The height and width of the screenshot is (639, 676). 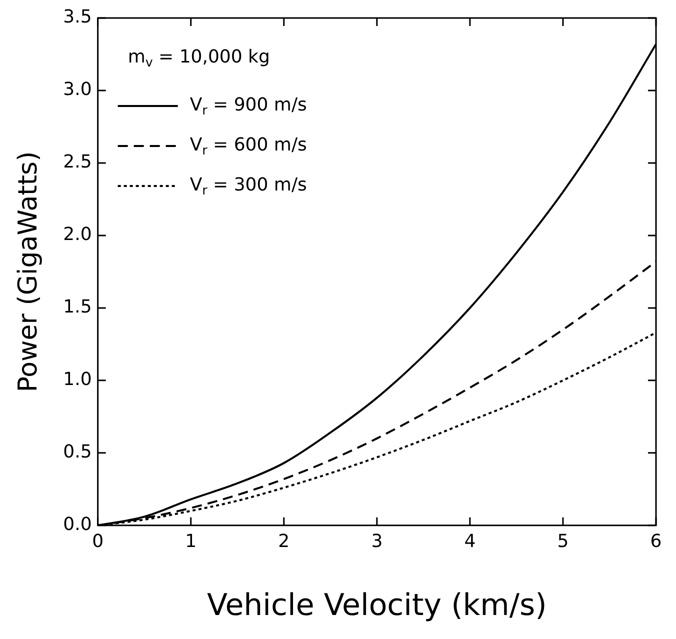 What do you see at coordinates (77, 17) in the screenshot?
I see `y-tick-label: 3.5` at bounding box center [77, 17].